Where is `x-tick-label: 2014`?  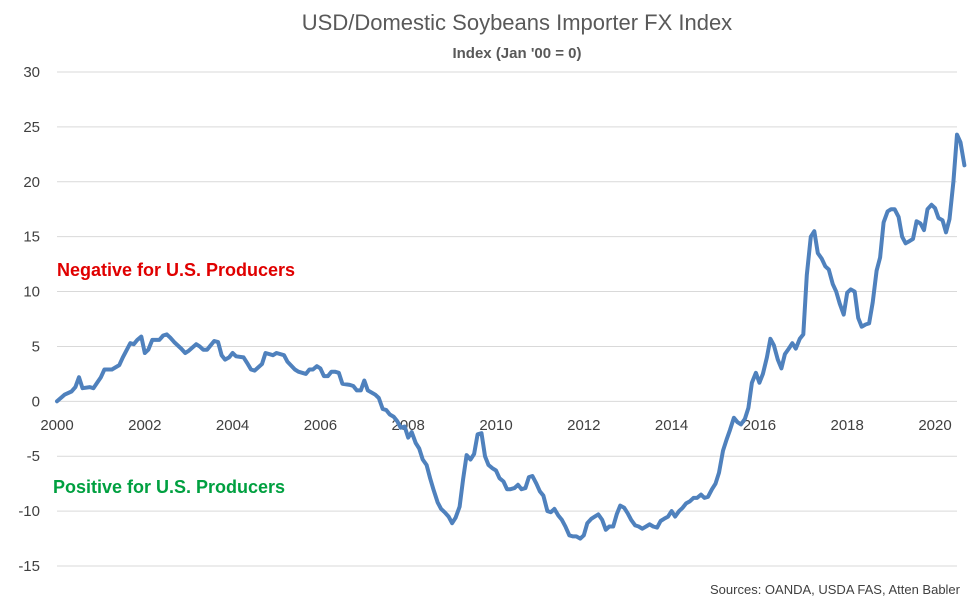 x-tick-label: 2014 is located at coordinates (671, 425).